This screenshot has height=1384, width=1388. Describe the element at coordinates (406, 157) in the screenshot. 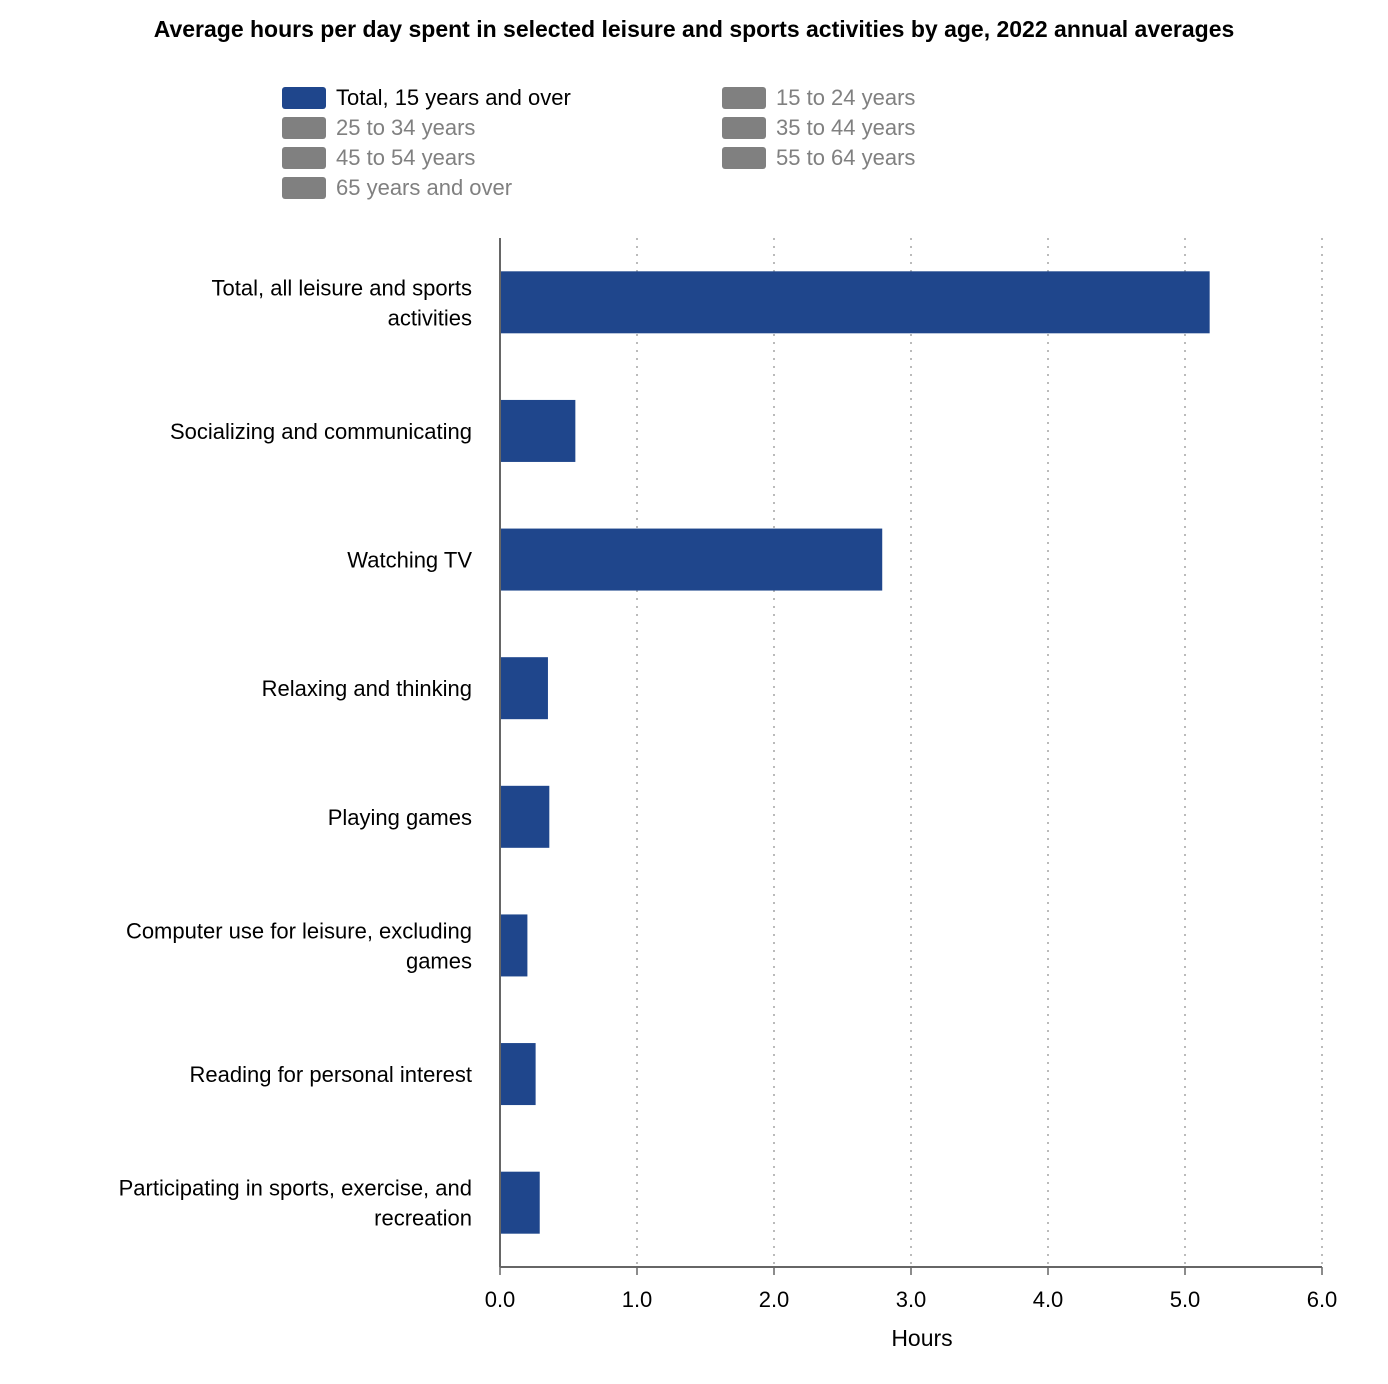

I see `legend-label: 45 to 54 years` at that location.